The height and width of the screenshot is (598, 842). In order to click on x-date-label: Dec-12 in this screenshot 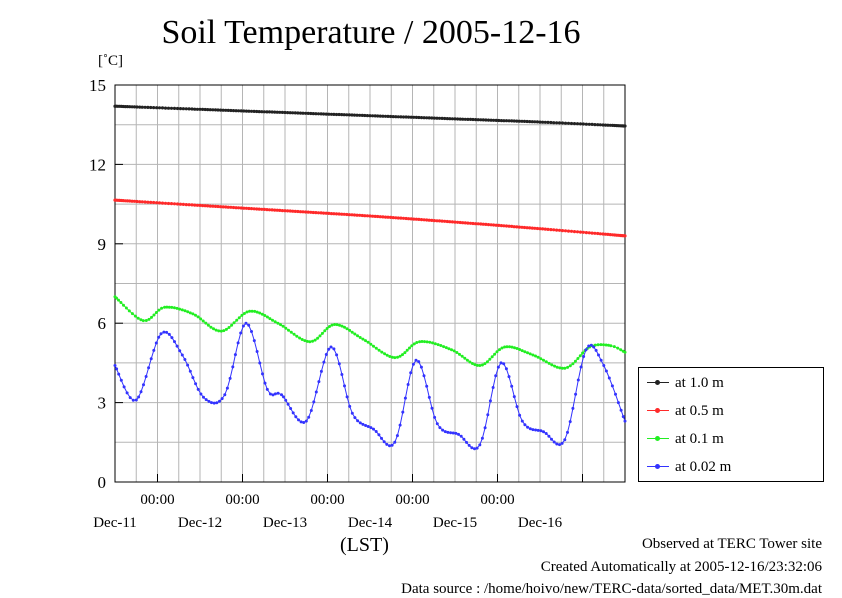, I will do `click(200, 523)`.